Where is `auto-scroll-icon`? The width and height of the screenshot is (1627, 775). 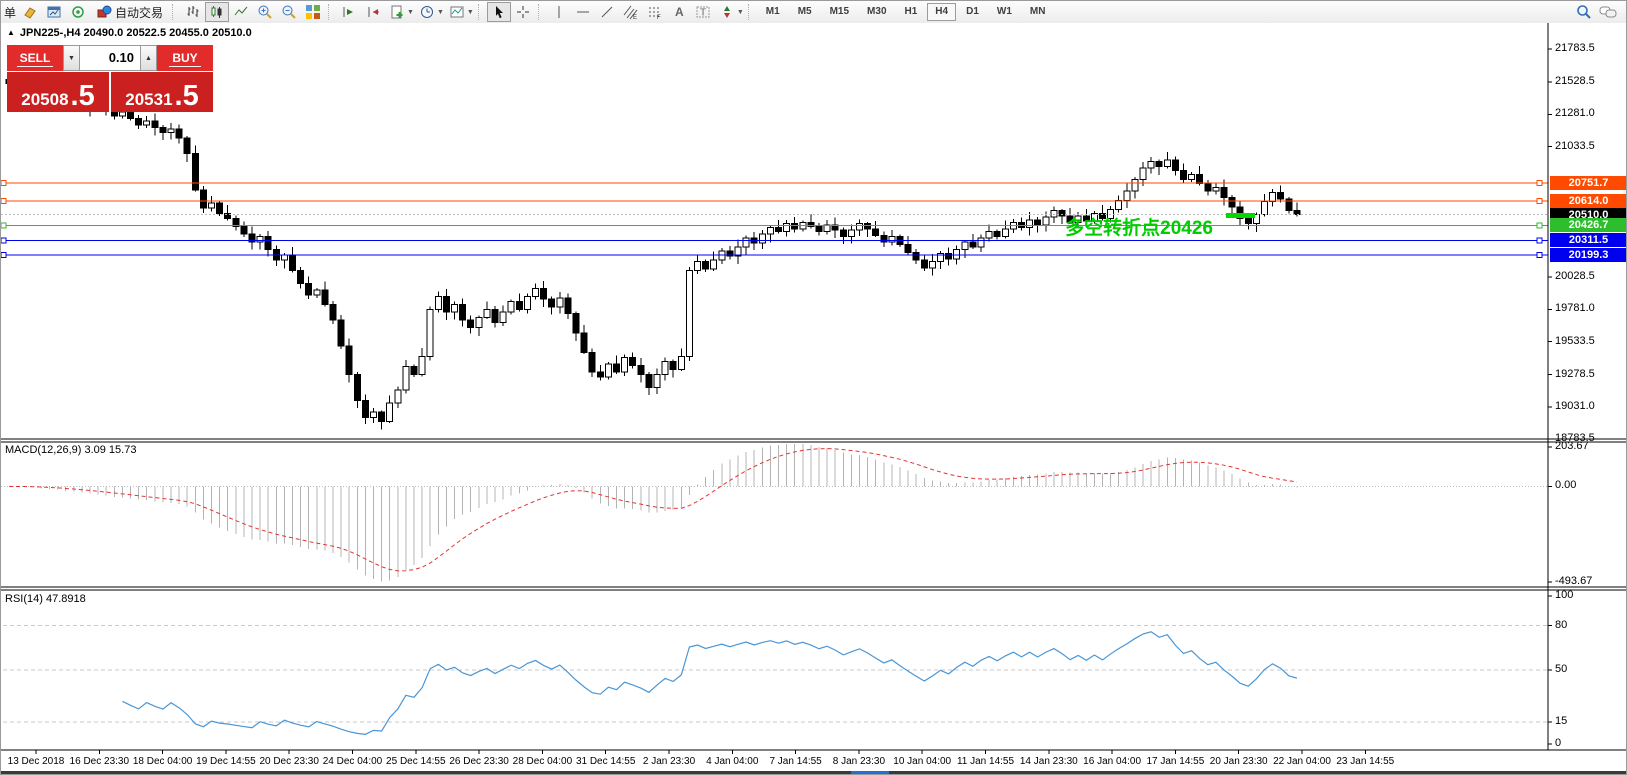
auto-scroll-icon is located at coordinates (349, 12).